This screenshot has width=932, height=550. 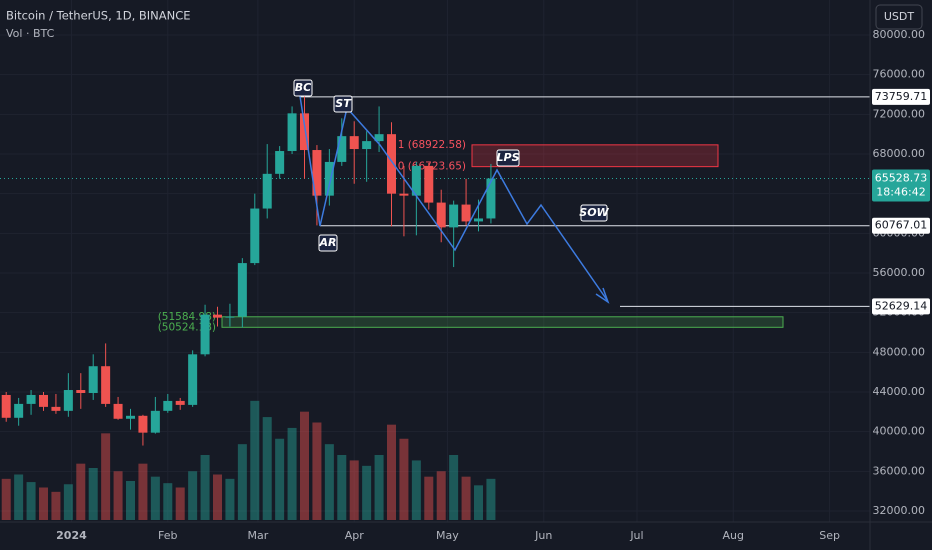 I want to click on currency-button-box, so click(x=899, y=17).